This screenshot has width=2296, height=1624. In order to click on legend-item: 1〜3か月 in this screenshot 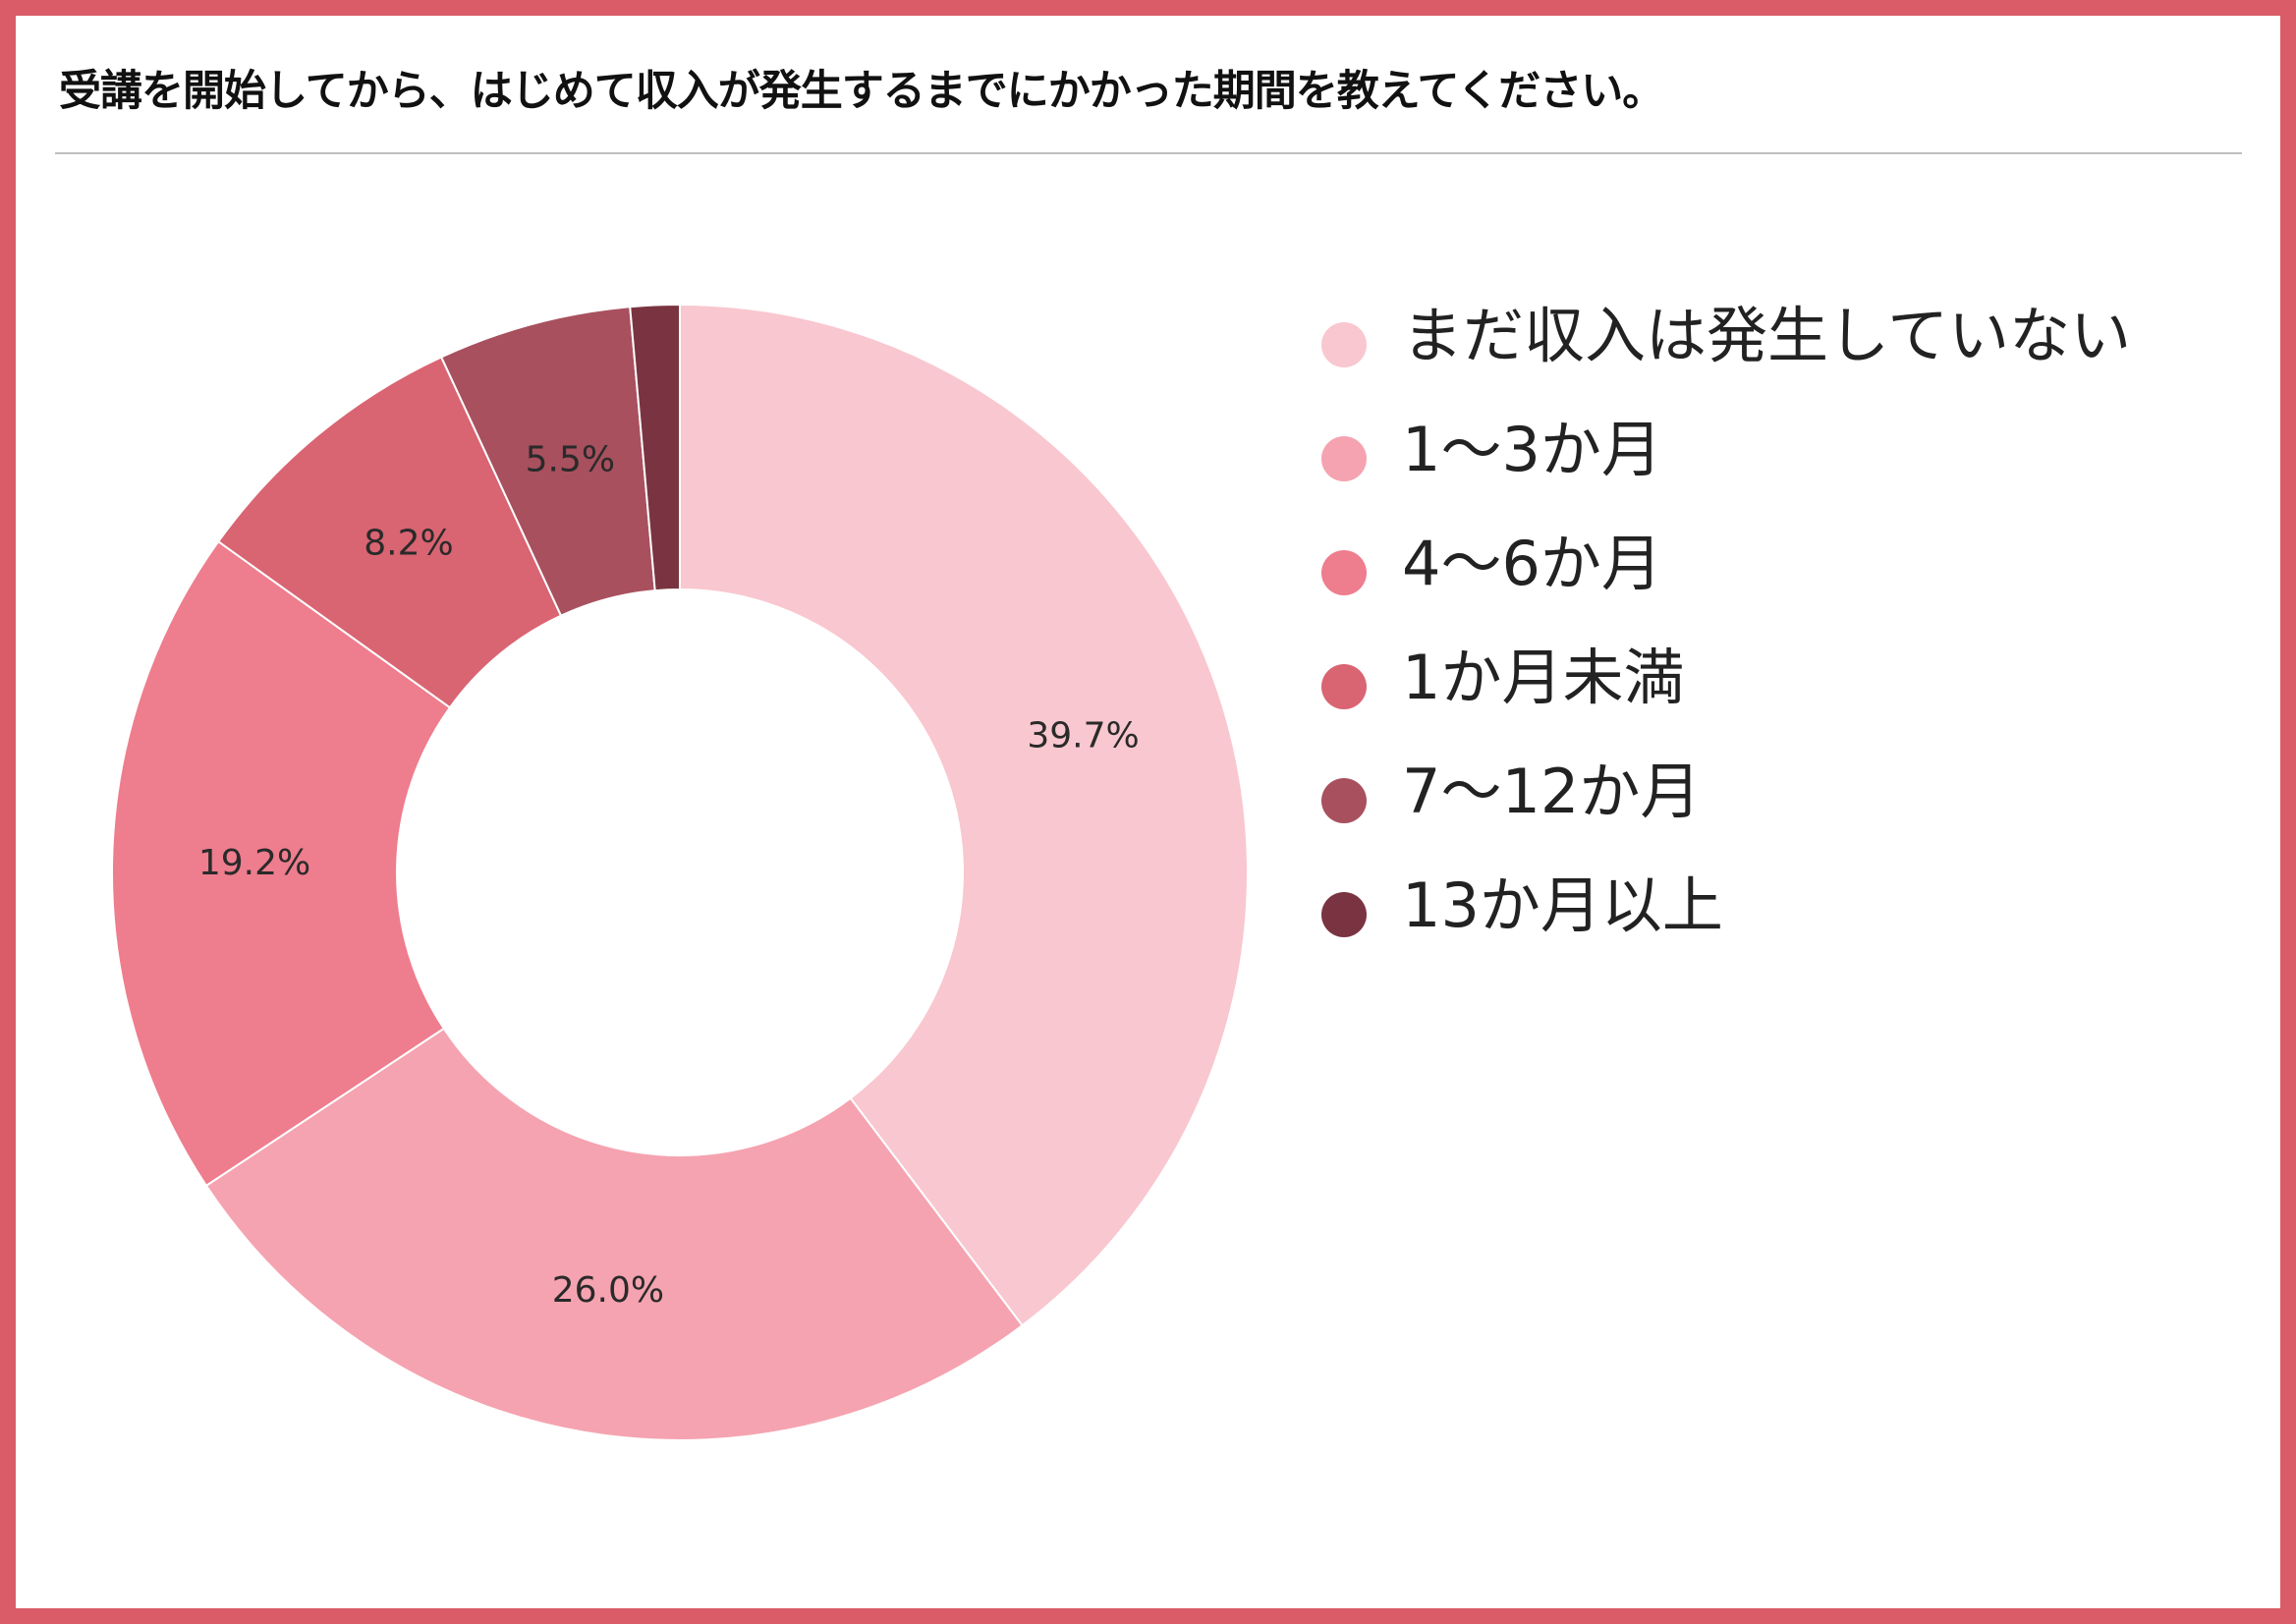, I will do `click(1753, 450)`.